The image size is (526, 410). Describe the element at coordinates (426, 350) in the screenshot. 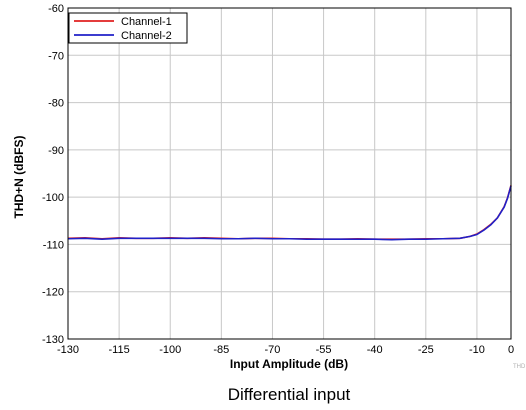

I see `x-tick-label: -25` at that location.